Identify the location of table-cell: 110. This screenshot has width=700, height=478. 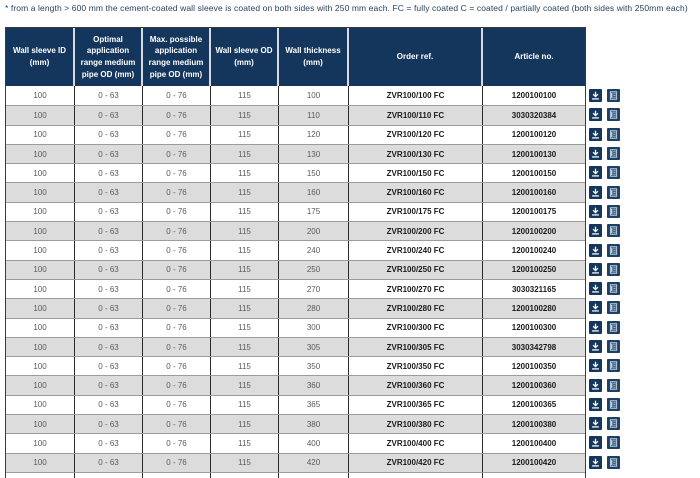
(314, 115).